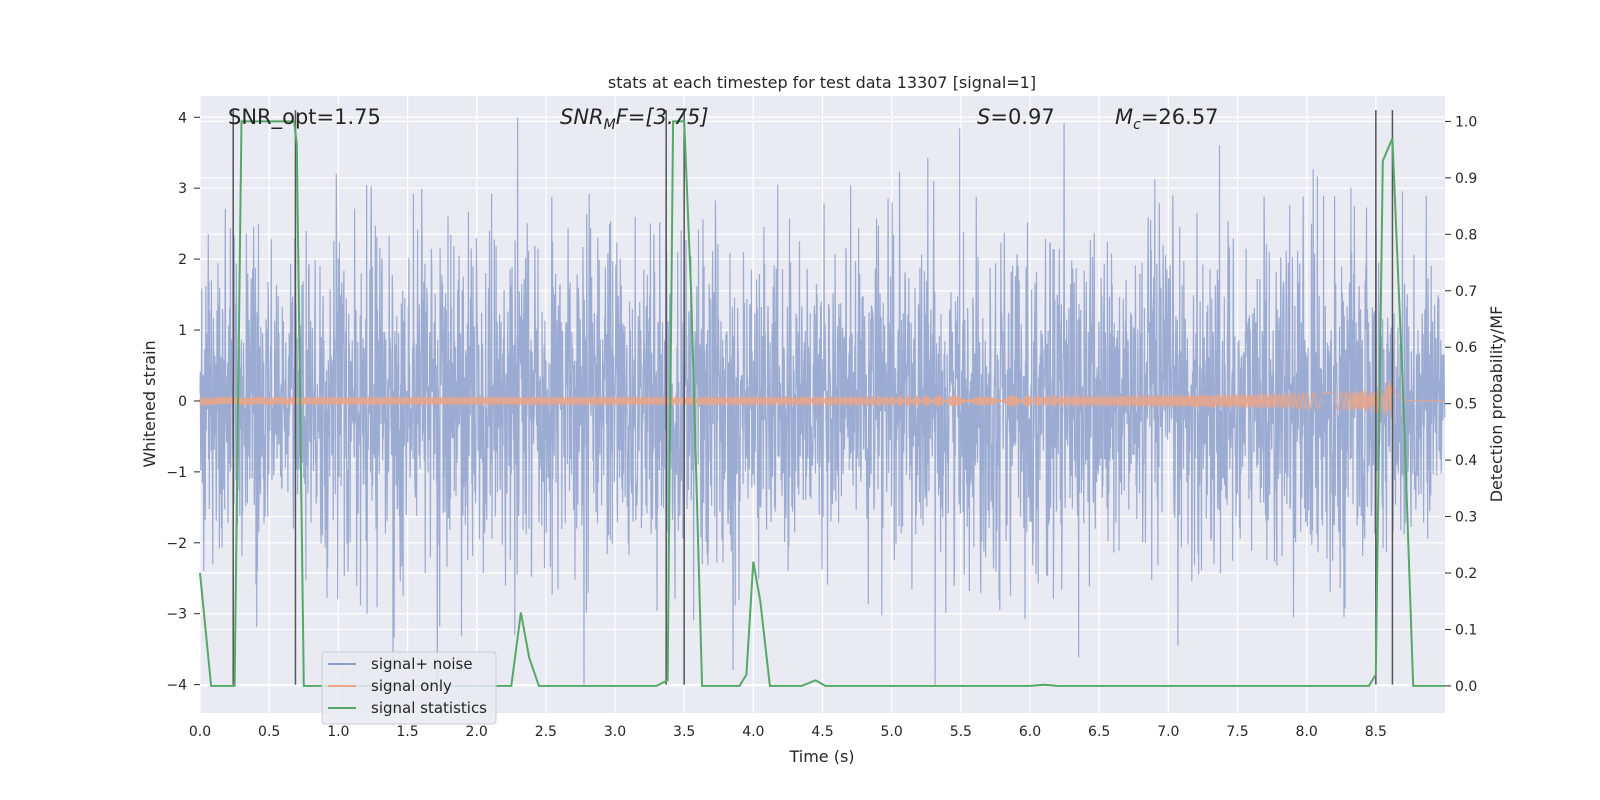  Describe the element at coordinates (411, 686) in the screenshot. I see `legend-label-signal-only: signal only` at that location.